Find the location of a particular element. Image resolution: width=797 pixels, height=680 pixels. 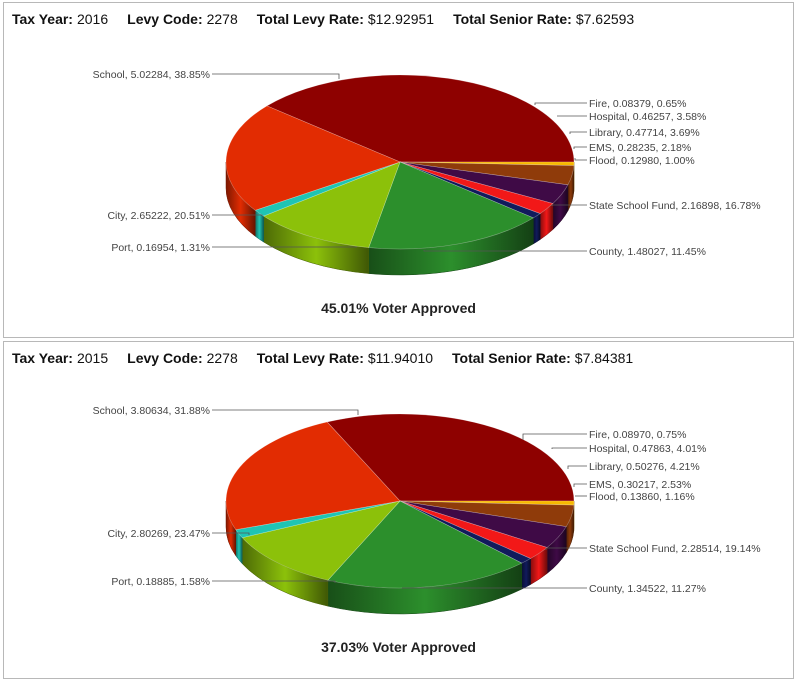

total-levy-rate-value: $12.92951 is located at coordinates (401, 19).